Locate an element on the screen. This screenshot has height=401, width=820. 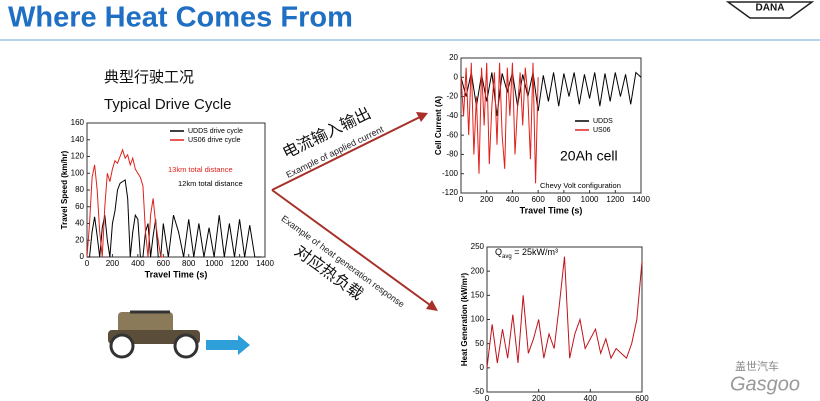
y-tick-label: -50 is located at coordinates (478, 391).